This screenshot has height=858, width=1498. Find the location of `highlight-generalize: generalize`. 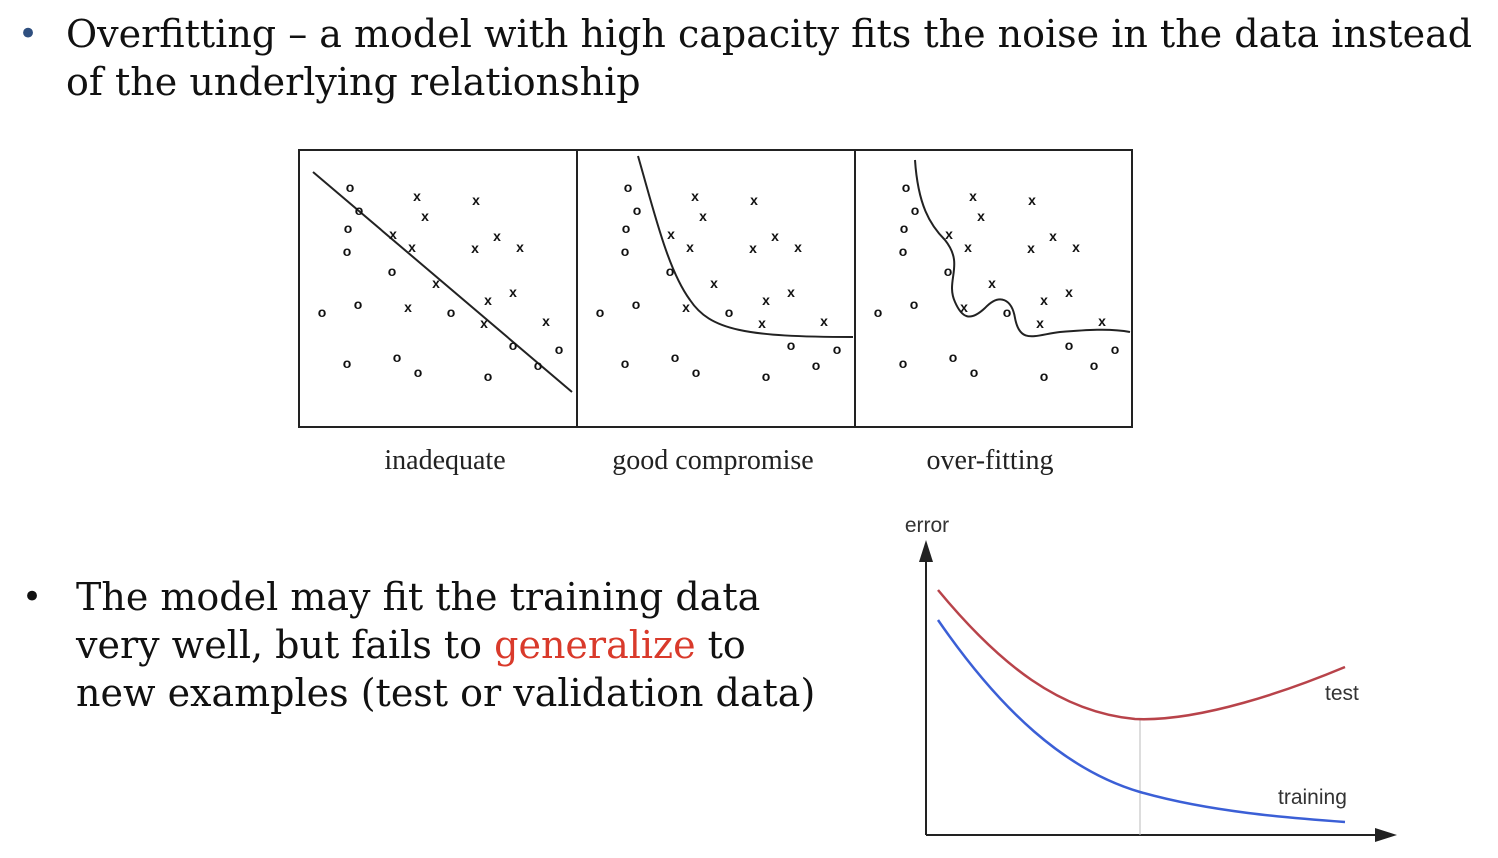

highlight-generalize: generalize is located at coordinates (595, 645).